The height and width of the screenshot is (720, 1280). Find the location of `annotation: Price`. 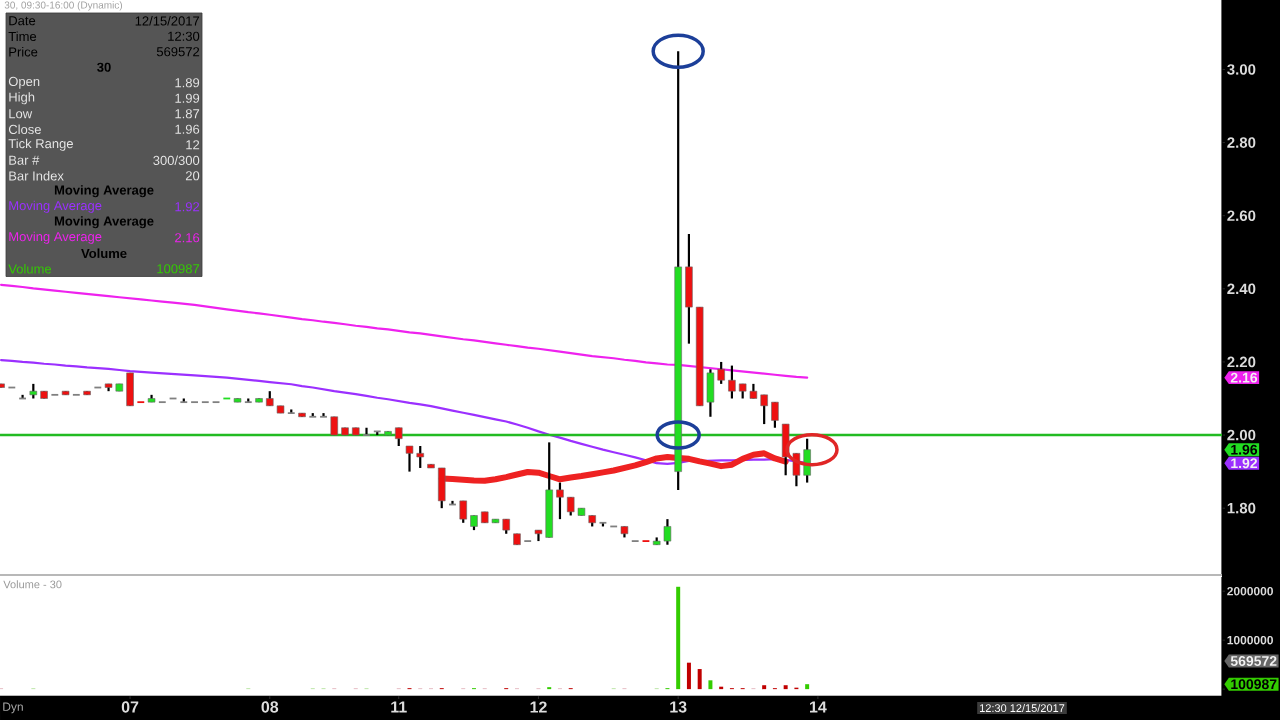

annotation: Price is located at coordinates (23, 51).